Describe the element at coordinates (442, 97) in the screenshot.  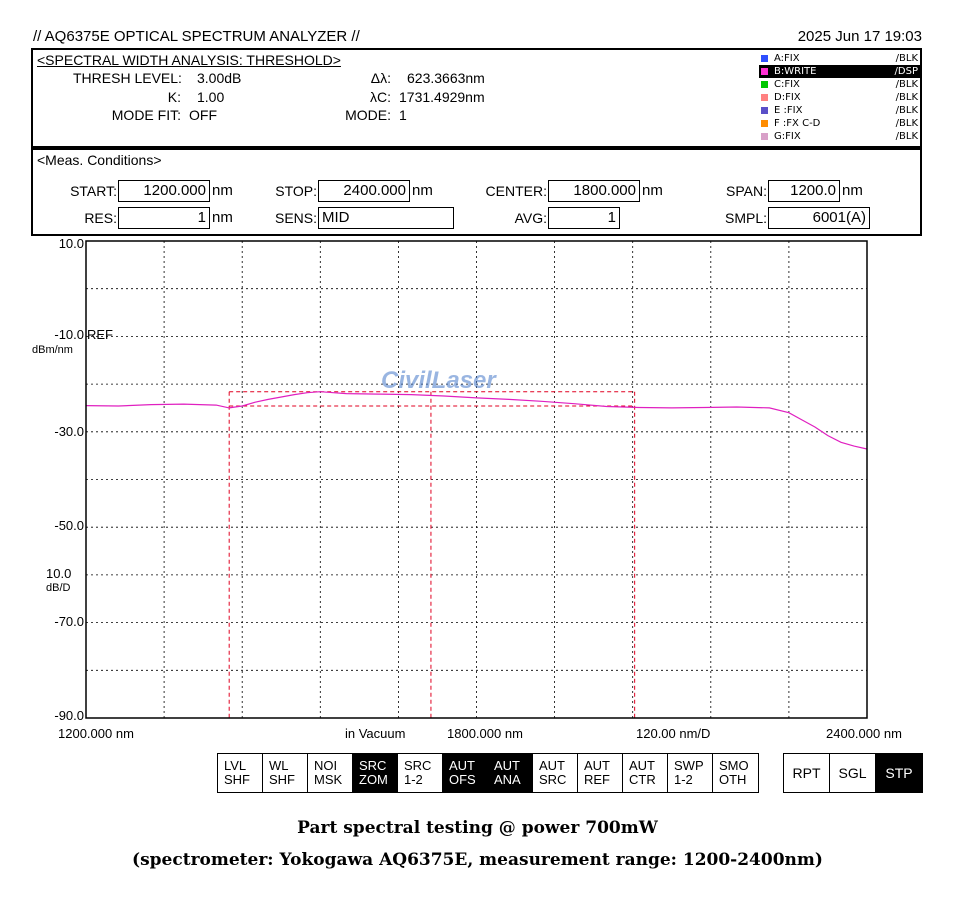
I see `center-lambda-value: 1731.4929nm` at that location.